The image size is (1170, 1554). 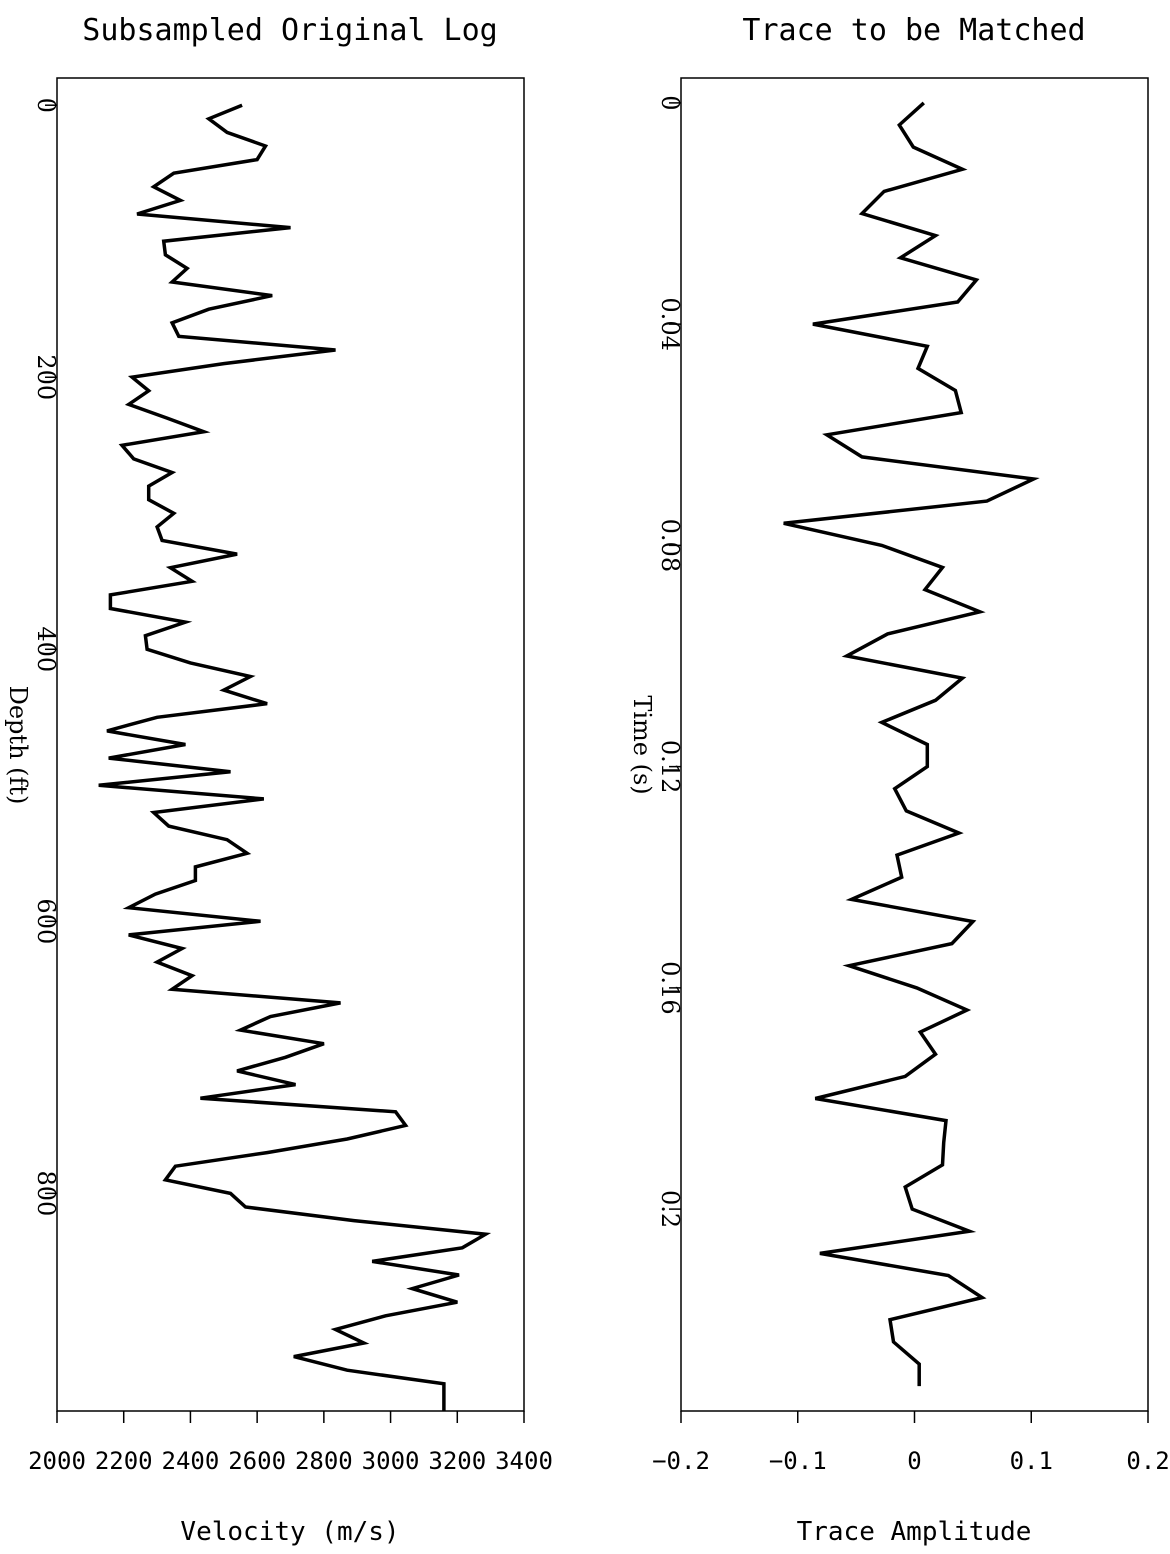 I want to click on x-tick-label: 2200, so click(x=124, y=1461).